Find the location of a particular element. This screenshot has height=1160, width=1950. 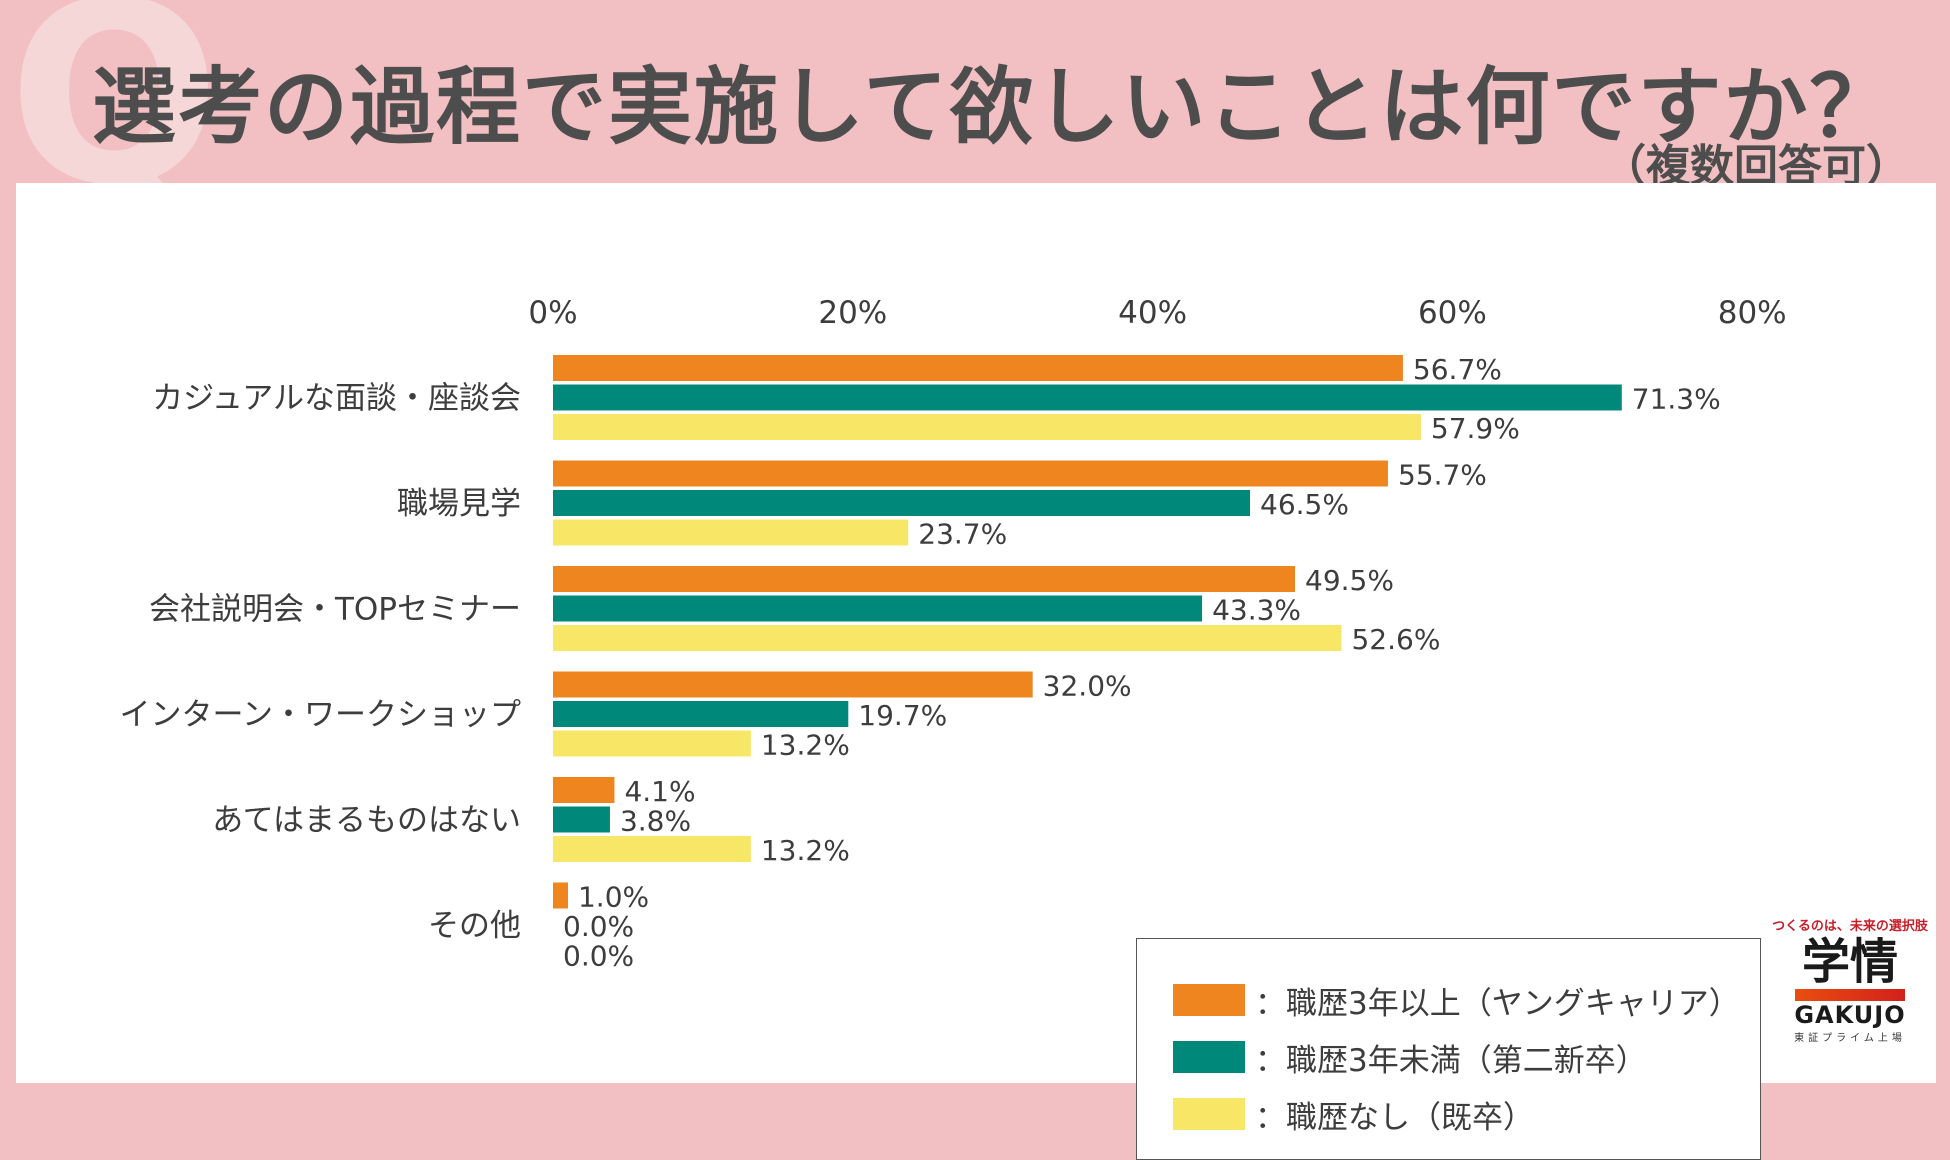

legend-label: ：職歴3年以上（ヤングキャリア） is located at coordinates (1497, 1003).